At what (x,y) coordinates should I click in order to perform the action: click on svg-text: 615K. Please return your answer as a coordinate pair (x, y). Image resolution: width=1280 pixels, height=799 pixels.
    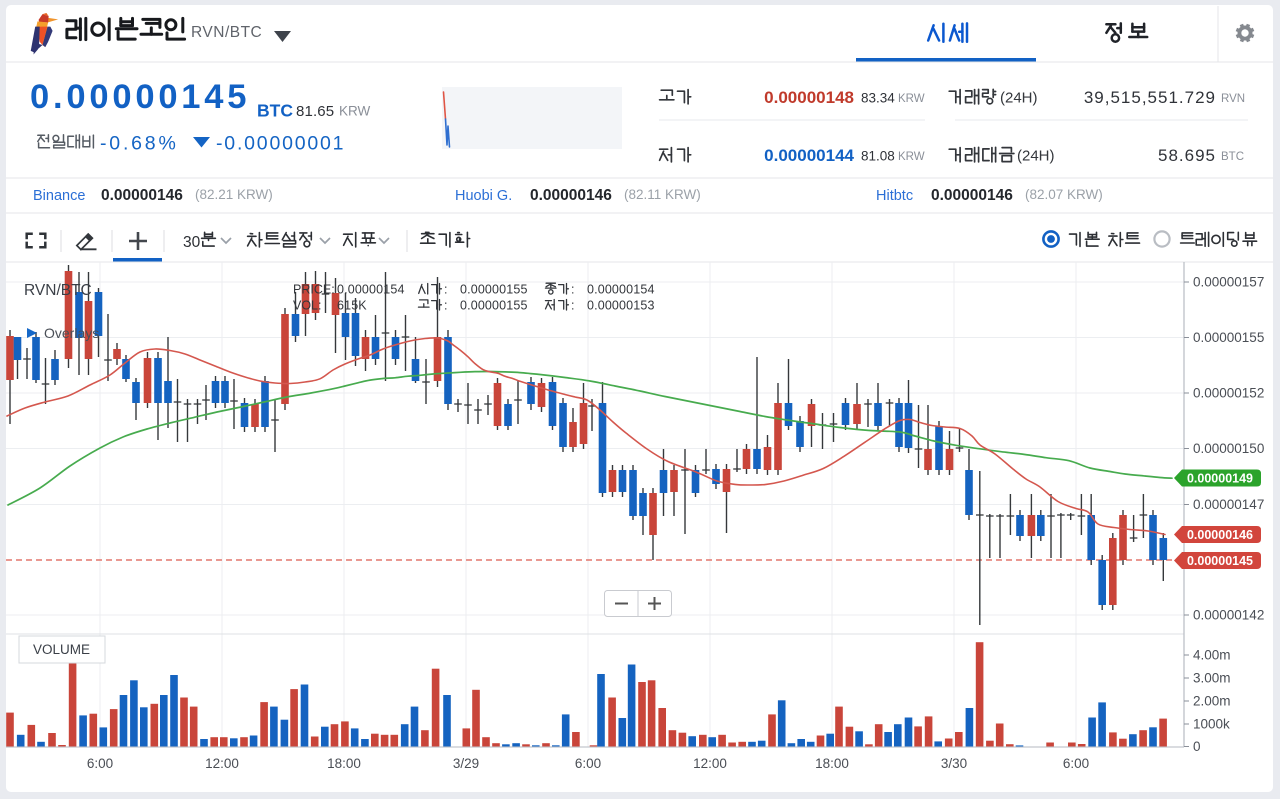
    Looking at the image, I should click on (352, 306).